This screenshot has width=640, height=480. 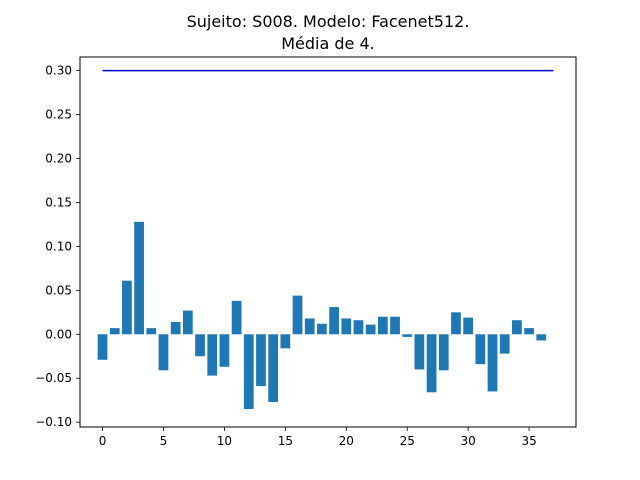 I want to click on y-tick-label: 0.05, so click(x=58, y=290).